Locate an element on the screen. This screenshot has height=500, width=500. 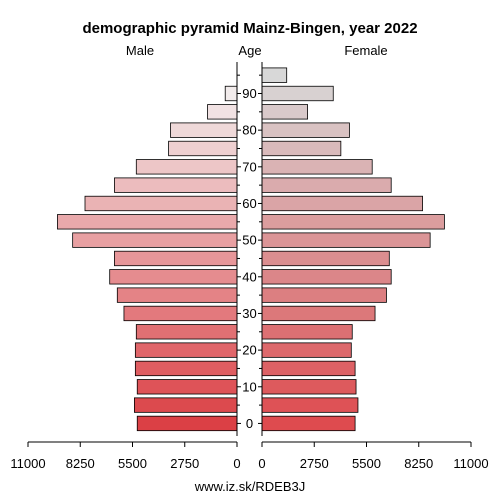
female-x-axis: 0 2750 5500 8250 11000 is located at coordinates (373, 456).